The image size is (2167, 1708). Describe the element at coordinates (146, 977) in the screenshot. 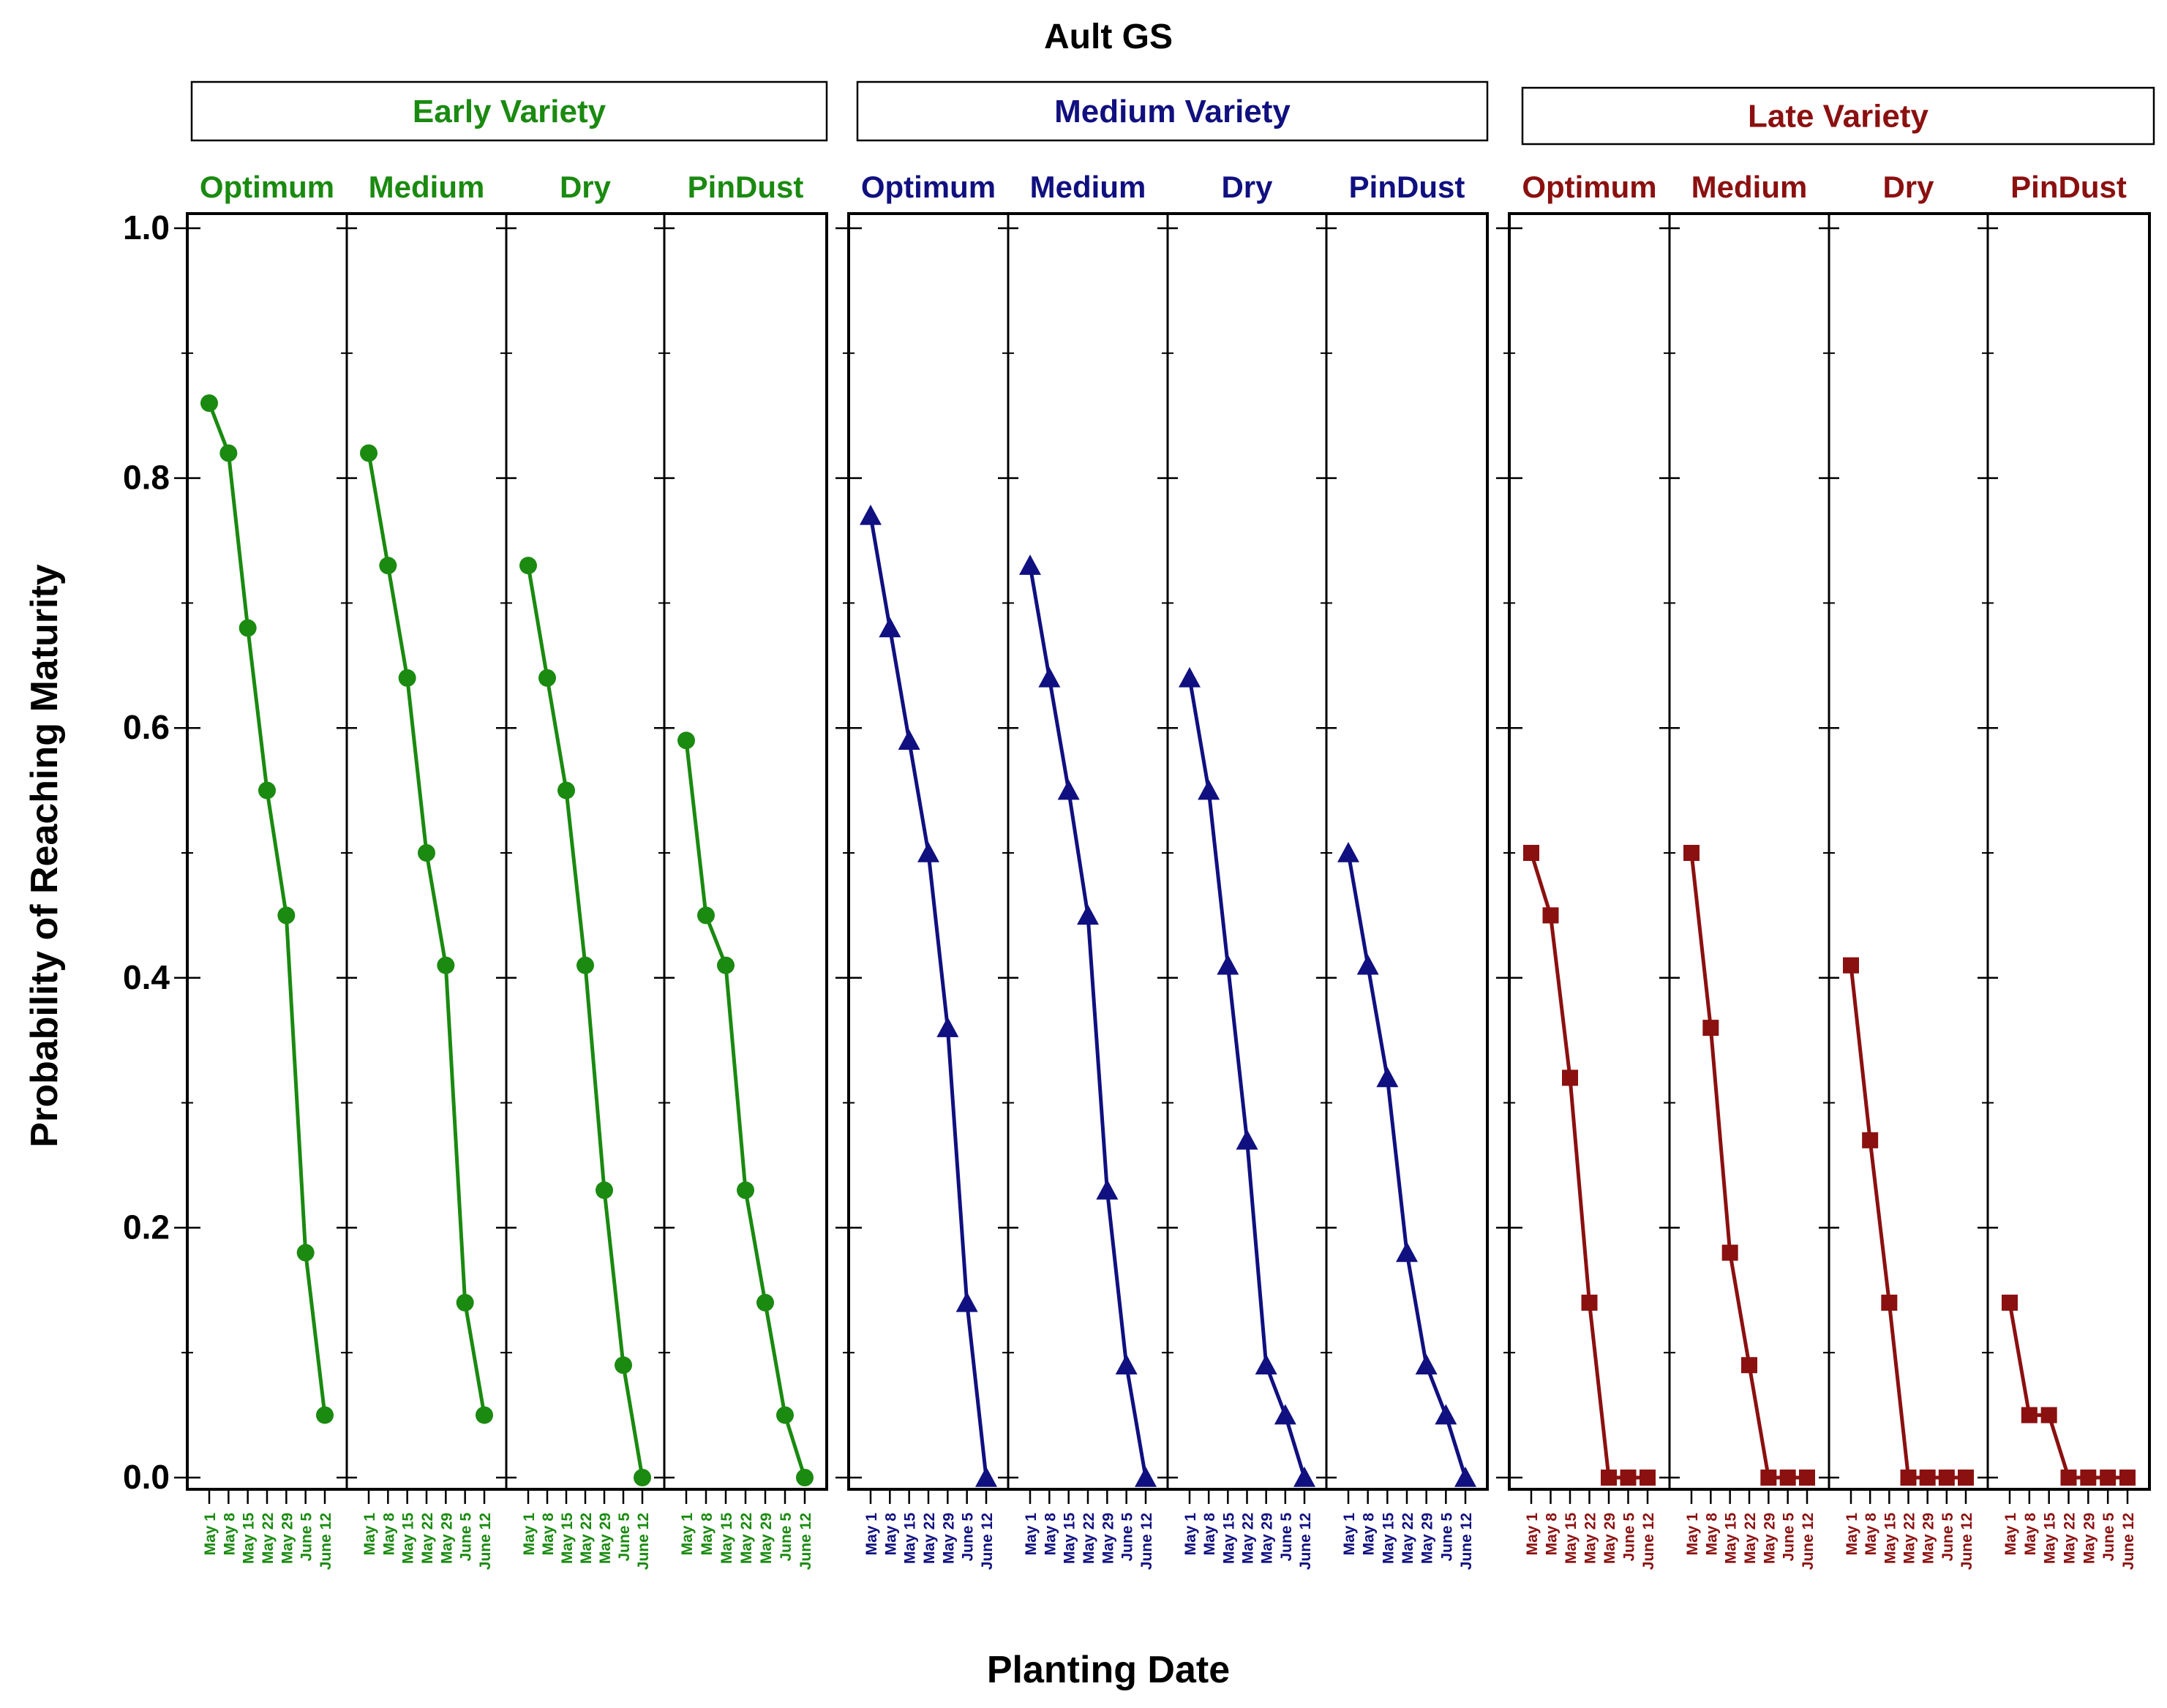

I see `y-tick-label: 0.4` at that location.